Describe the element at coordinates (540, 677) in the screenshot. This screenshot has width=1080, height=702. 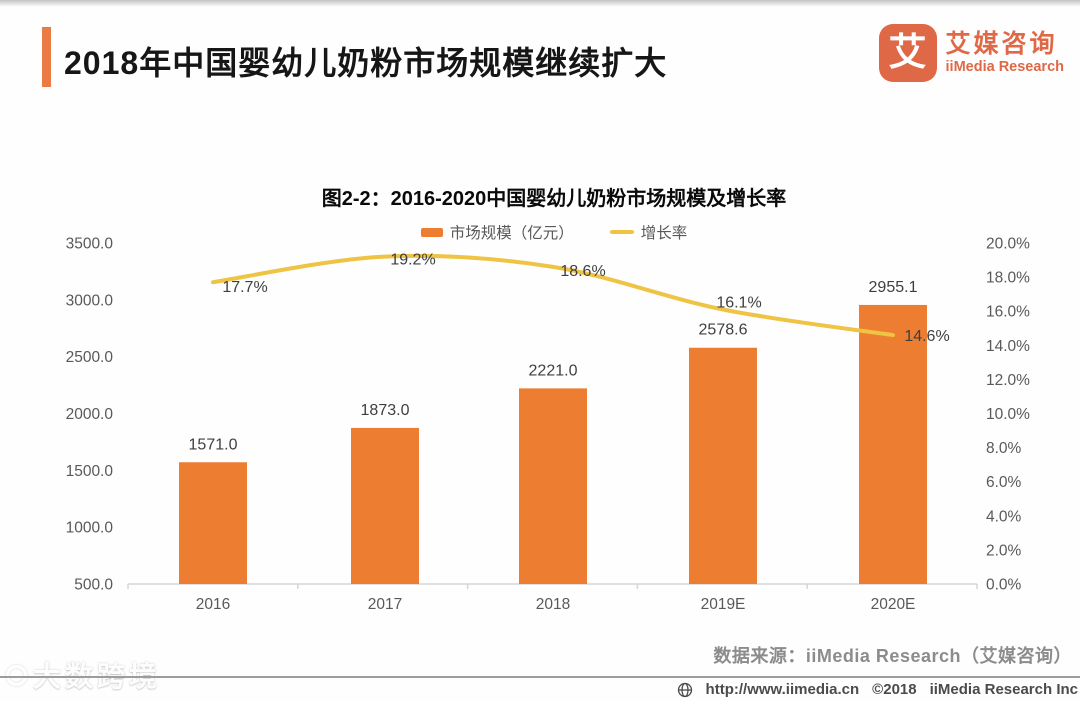
I see `footer-divider` at that location.